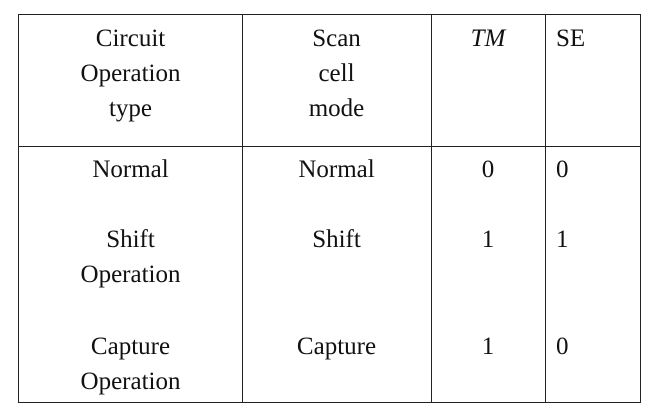  What do you see at coordinates (571, 38) in the screenshot?
I see `header-se: SE` at bounding box center [571, 38].